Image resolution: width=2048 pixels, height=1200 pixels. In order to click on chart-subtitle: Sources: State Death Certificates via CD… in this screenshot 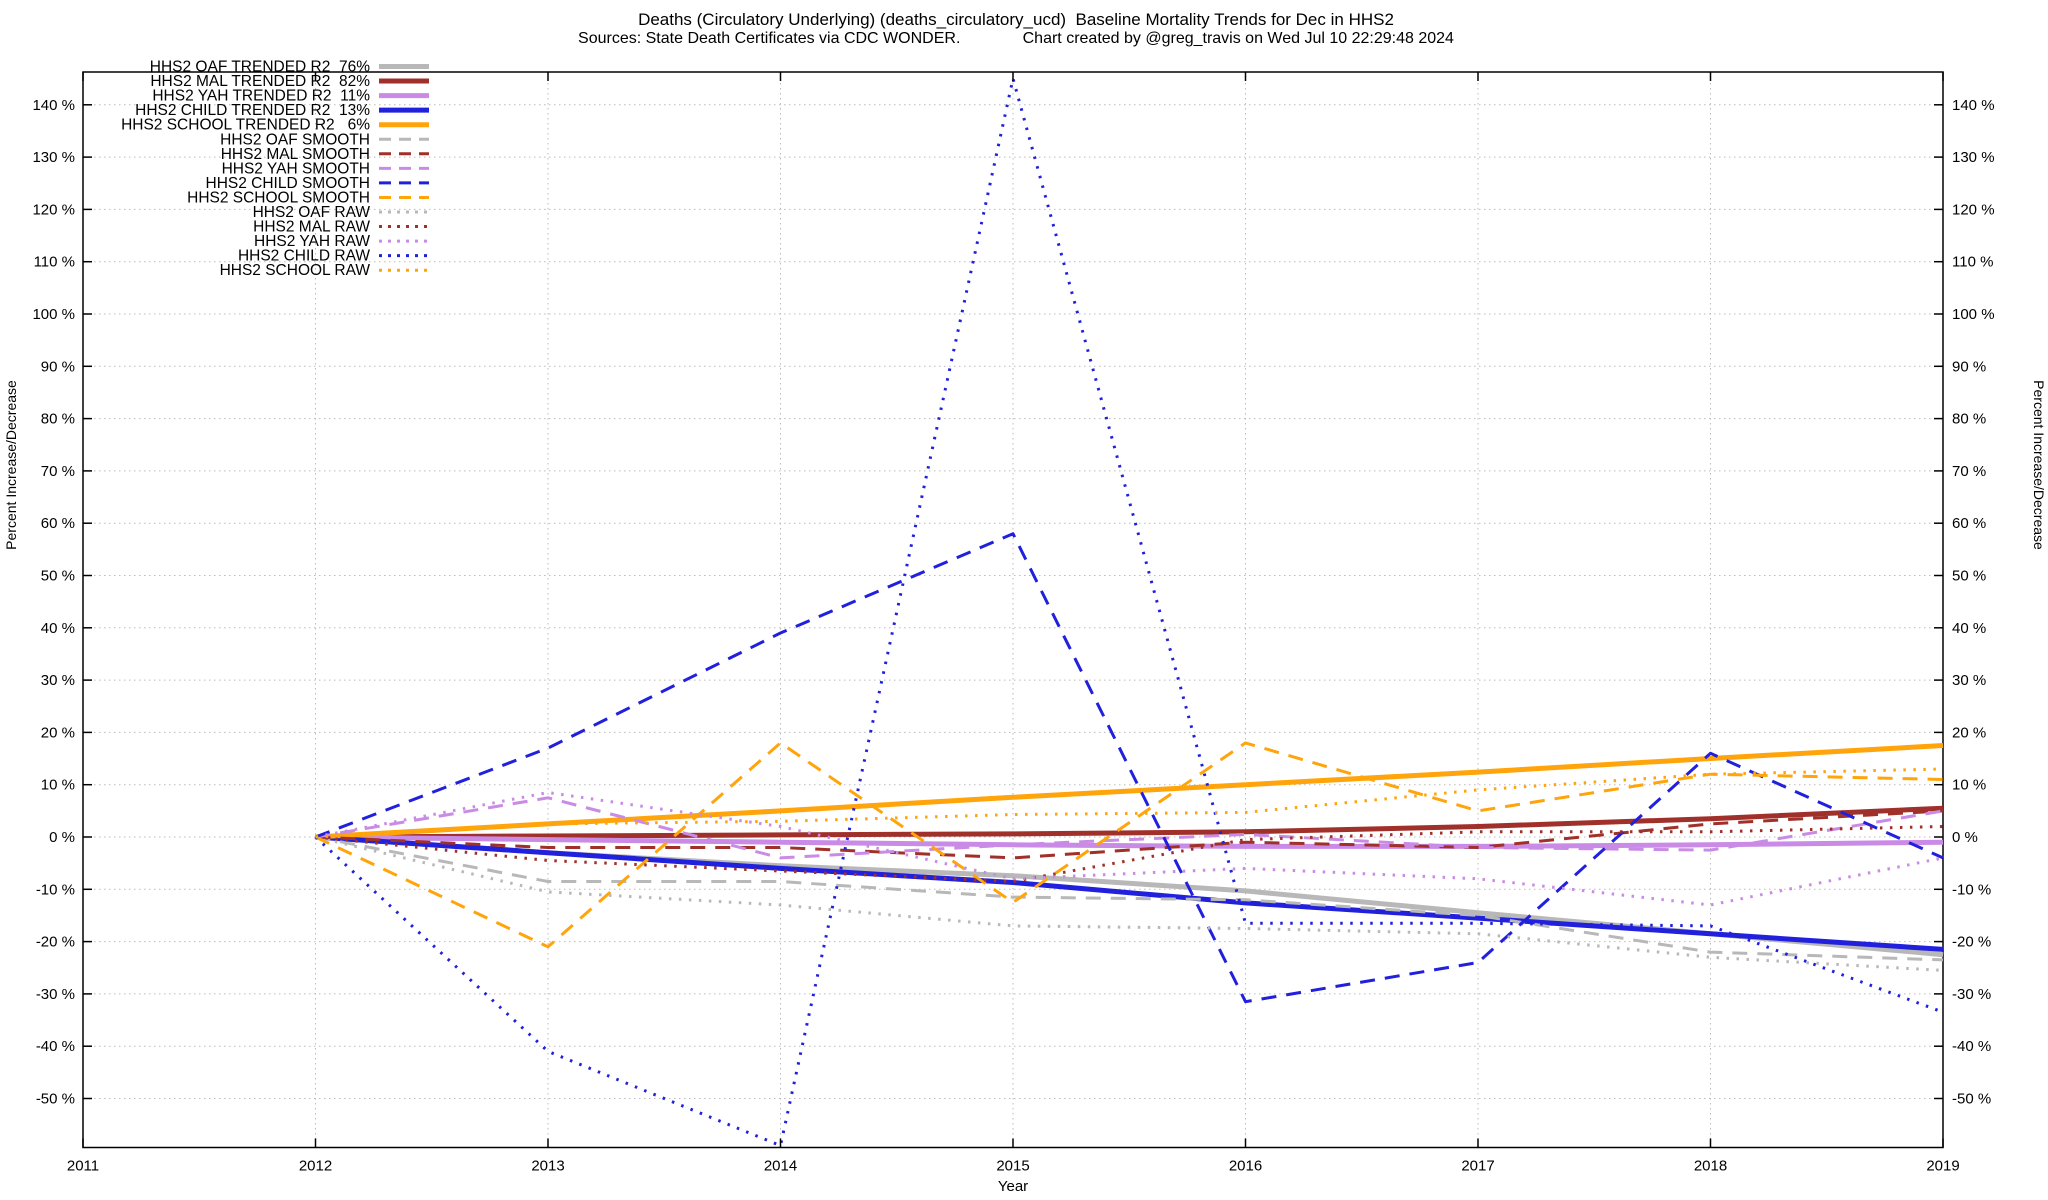, I will do `click(1016, 38)`.